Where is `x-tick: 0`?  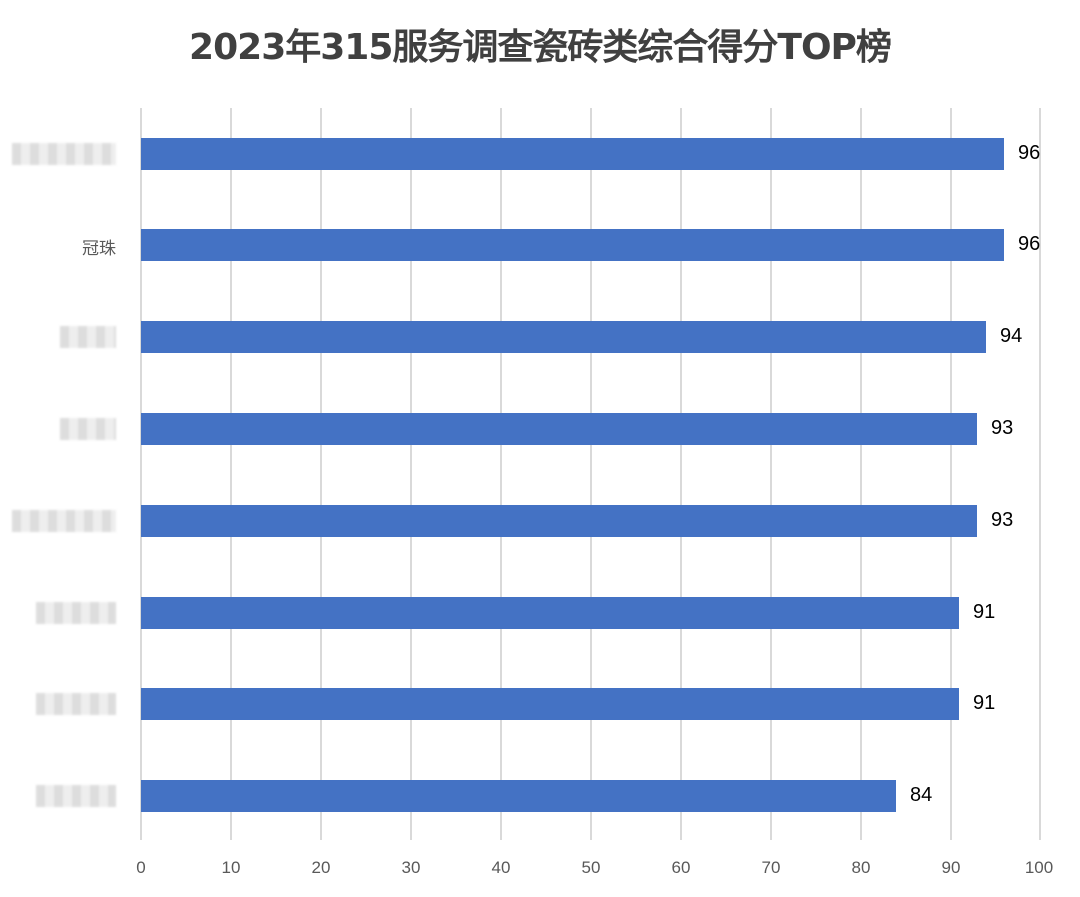 x-tick: 0 is located at coordinates (141, 867).